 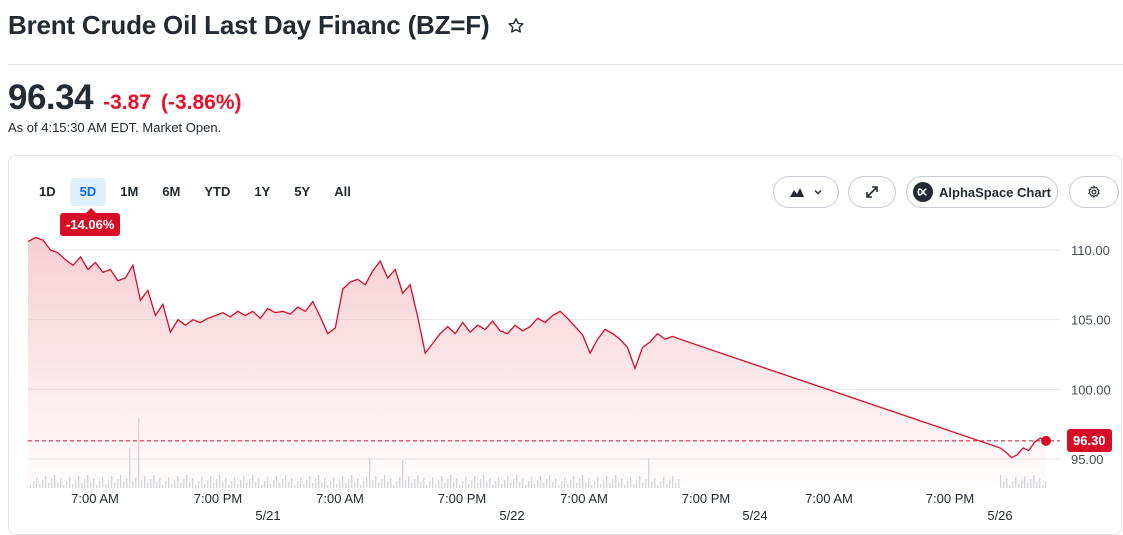 I want to click on expand-chart-button, so click(x=872, y=192).